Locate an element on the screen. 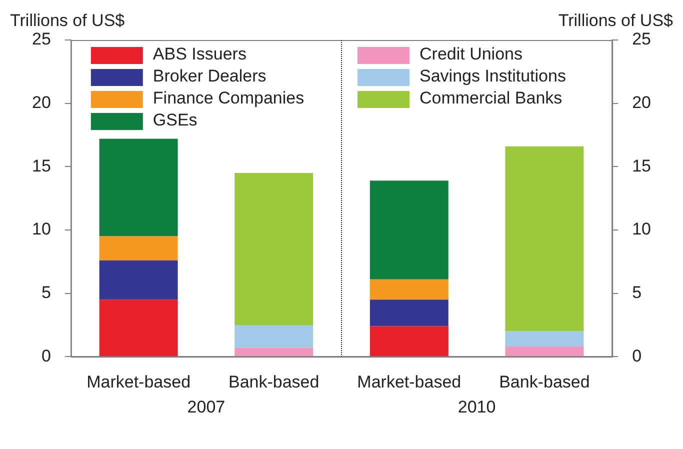 This screenshot has height=449, width=683. y-tick-label: 0 is located at coordinates (46, 356).